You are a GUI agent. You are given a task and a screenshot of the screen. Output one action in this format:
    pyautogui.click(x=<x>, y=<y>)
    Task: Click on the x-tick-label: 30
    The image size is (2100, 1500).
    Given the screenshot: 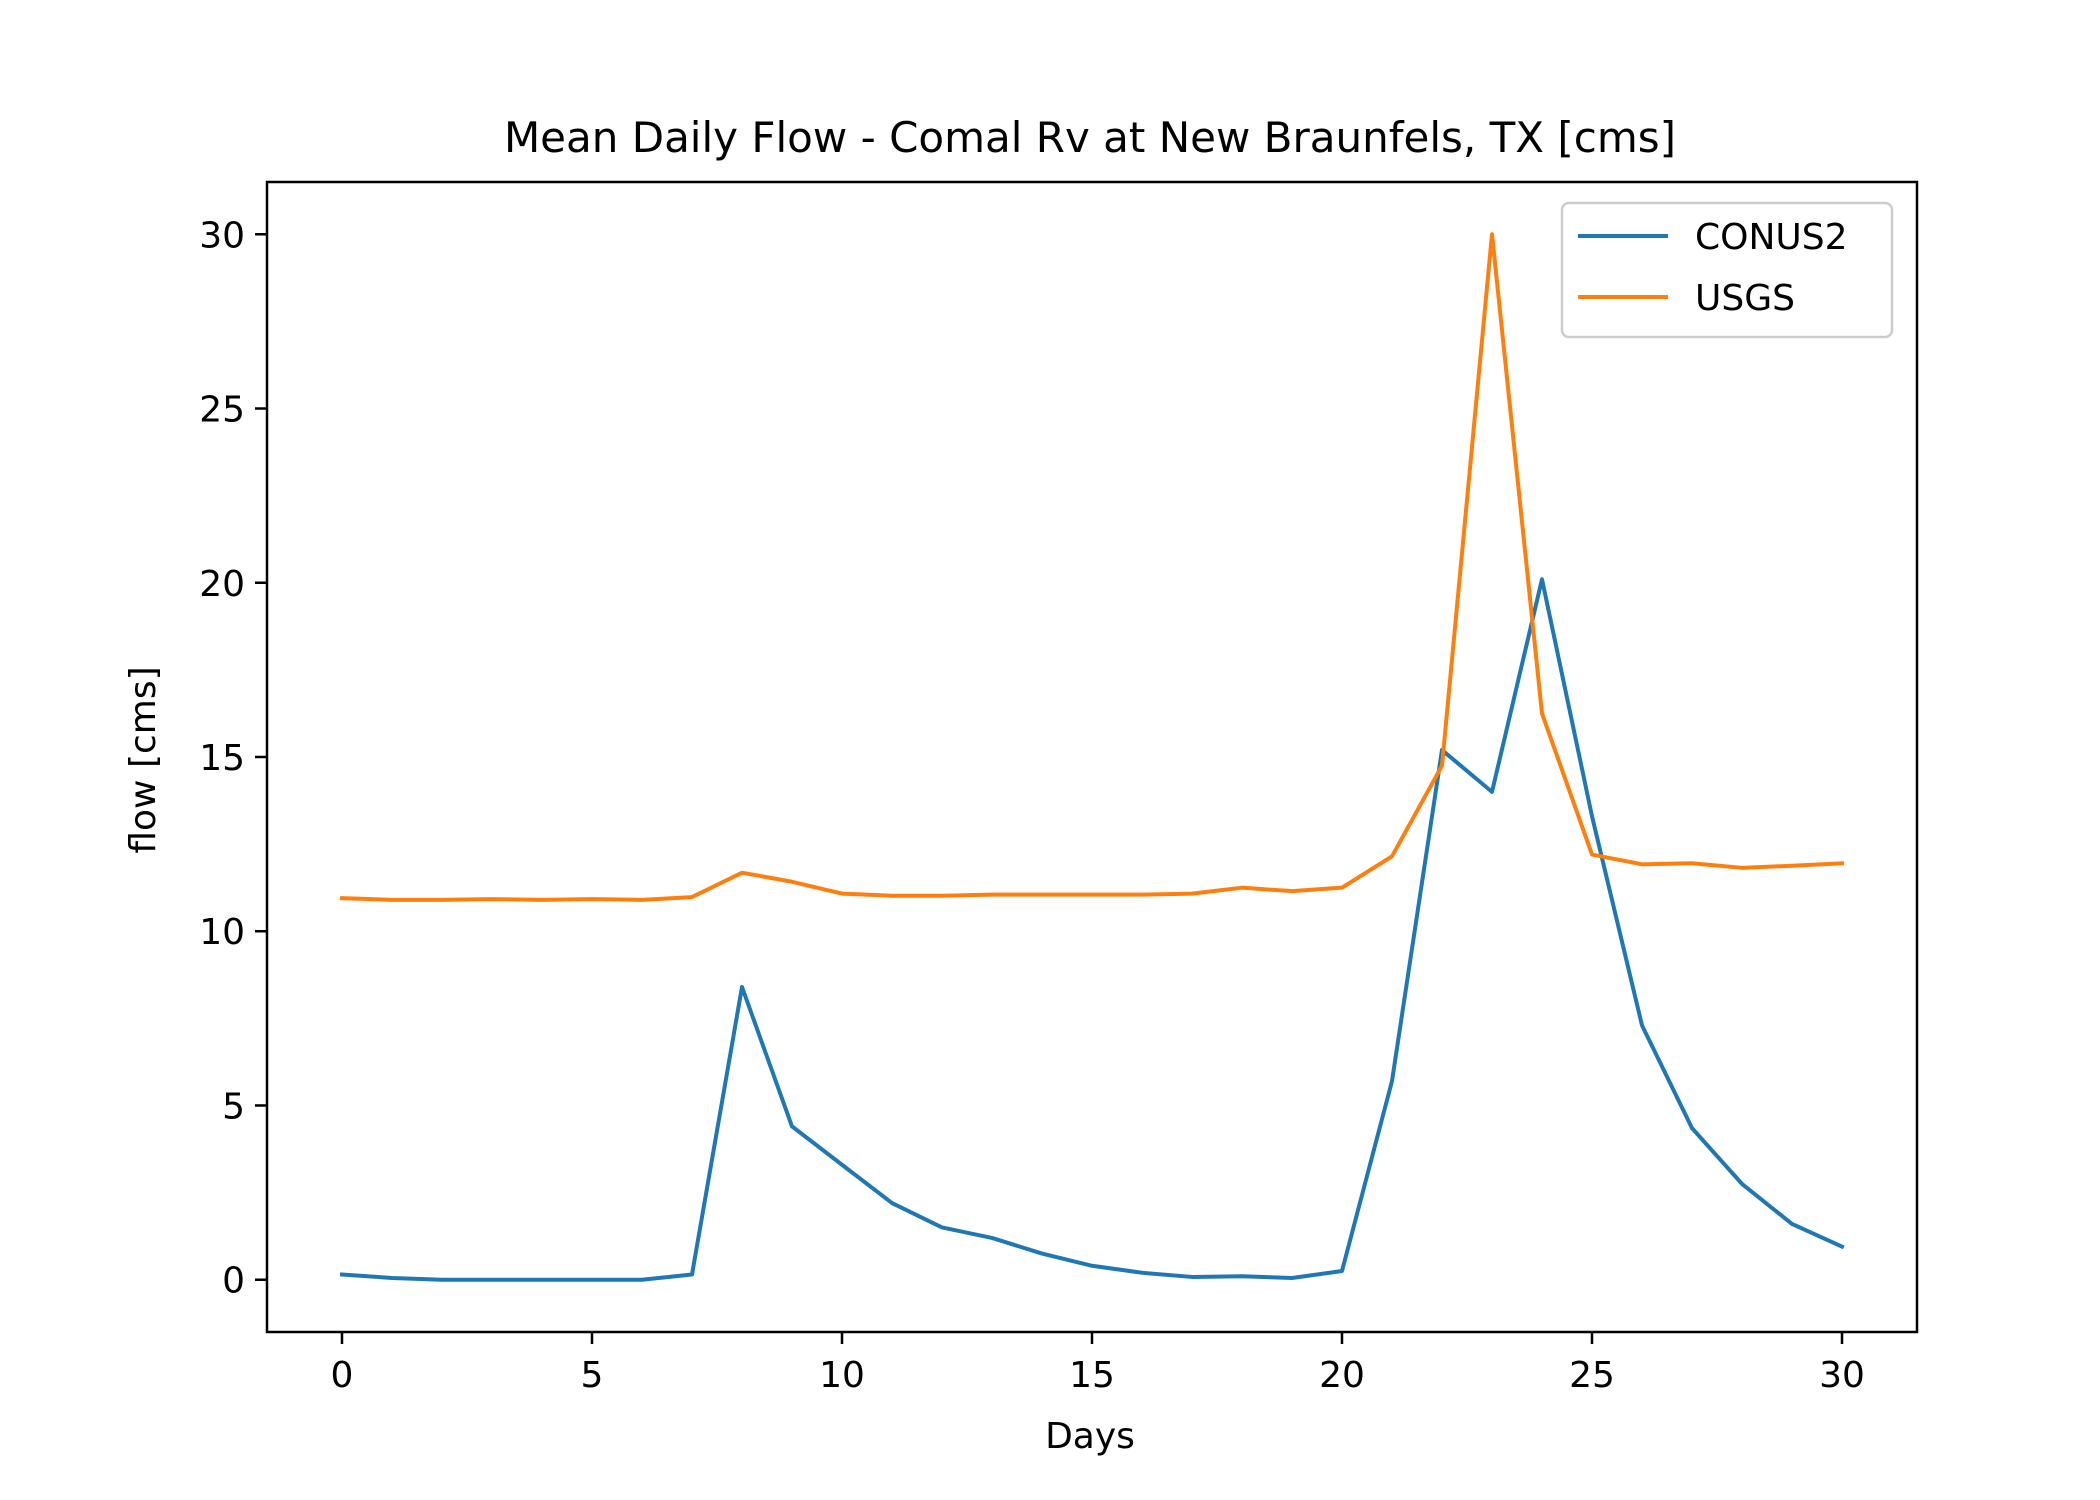 What is the action you would take?
    pyautogui.click(x=1842, y=1375)
    